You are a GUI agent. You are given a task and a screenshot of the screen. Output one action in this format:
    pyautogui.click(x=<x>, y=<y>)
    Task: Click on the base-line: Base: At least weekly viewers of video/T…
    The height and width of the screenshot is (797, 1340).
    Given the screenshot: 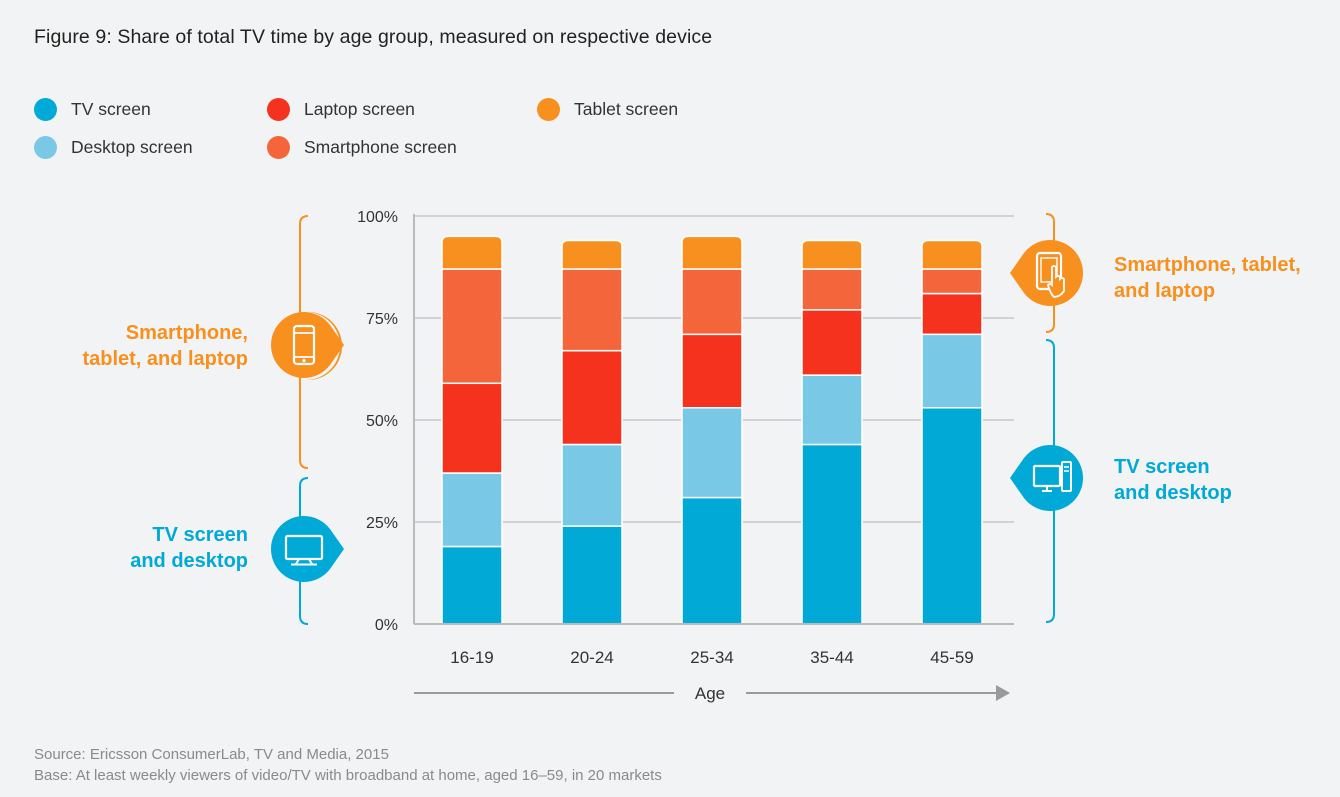 What is the action you would take?
    pyautogui.click(x=348, y=775)
    